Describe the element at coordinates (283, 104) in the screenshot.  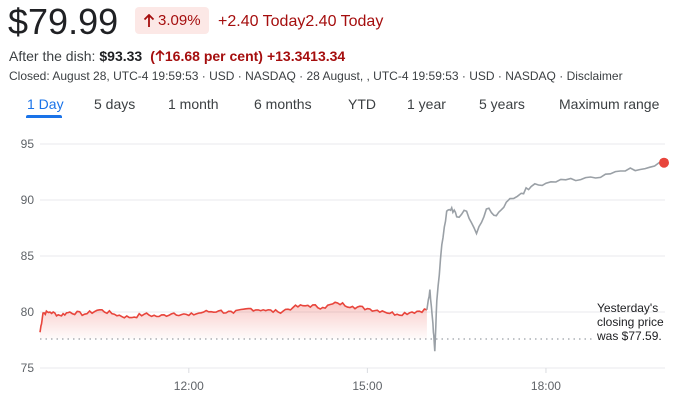
I see `tab-6-months: 6 months` at that location.